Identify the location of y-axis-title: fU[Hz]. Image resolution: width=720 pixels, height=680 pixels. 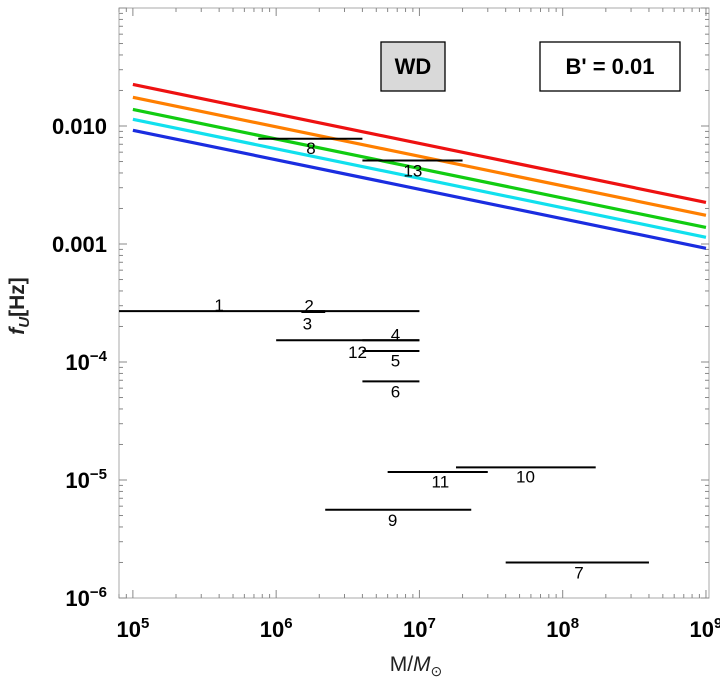
(19, 306).